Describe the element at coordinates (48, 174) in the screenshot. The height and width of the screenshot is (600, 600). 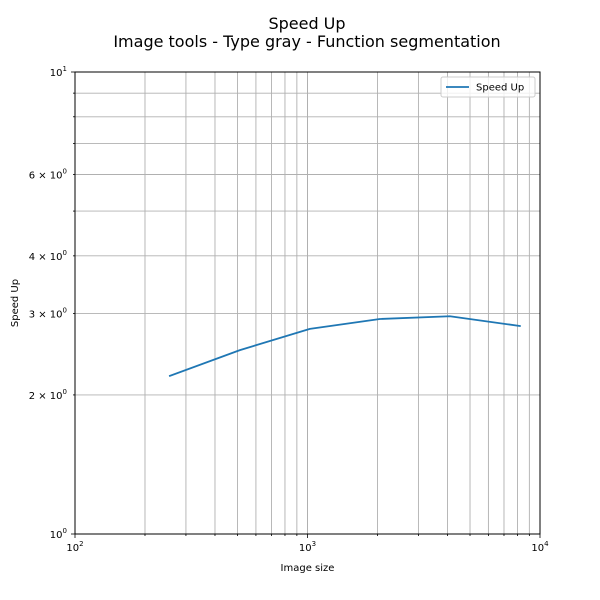
I see `y-tick-label: 6 × 100` at that location.